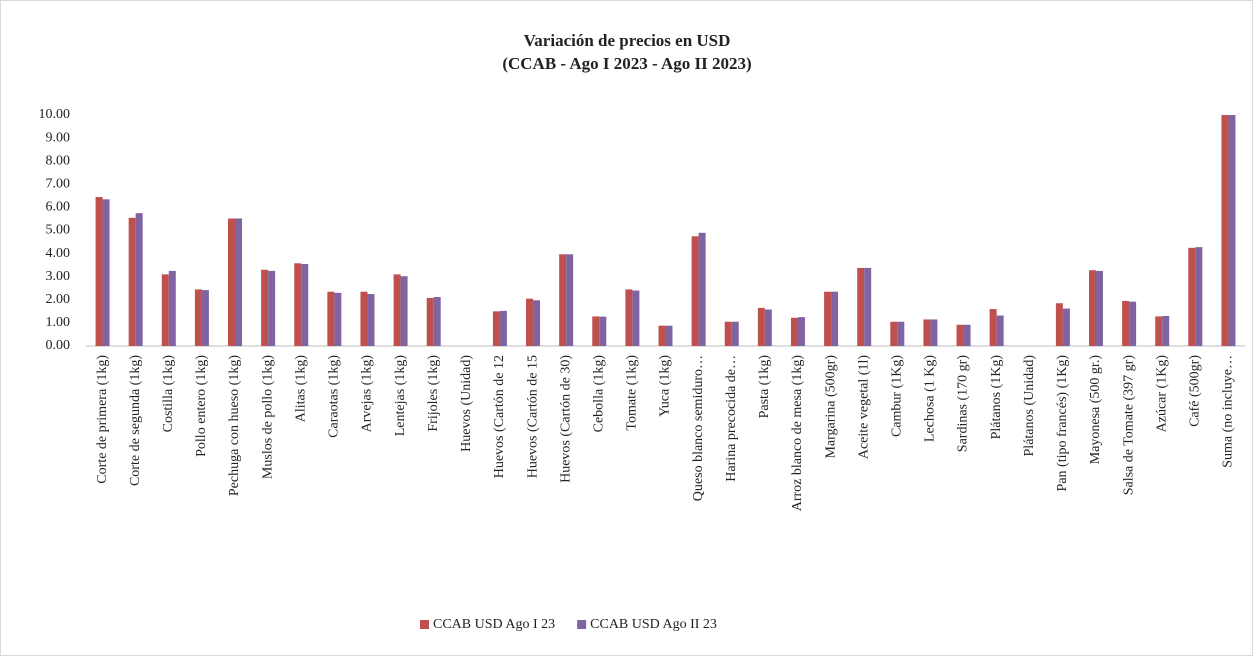  What do you see at coordinates (1161, 394) in the screenshot?
I see `x-tick-label: Azúcar (1Kg)` at bounding box center [1161, 394].